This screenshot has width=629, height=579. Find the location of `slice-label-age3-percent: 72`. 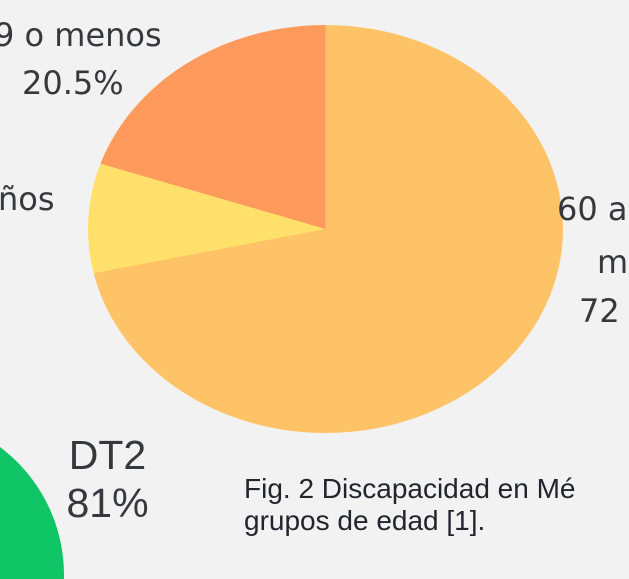

slice-label-age3-percent: 72 is located at coordinates (599, 311).